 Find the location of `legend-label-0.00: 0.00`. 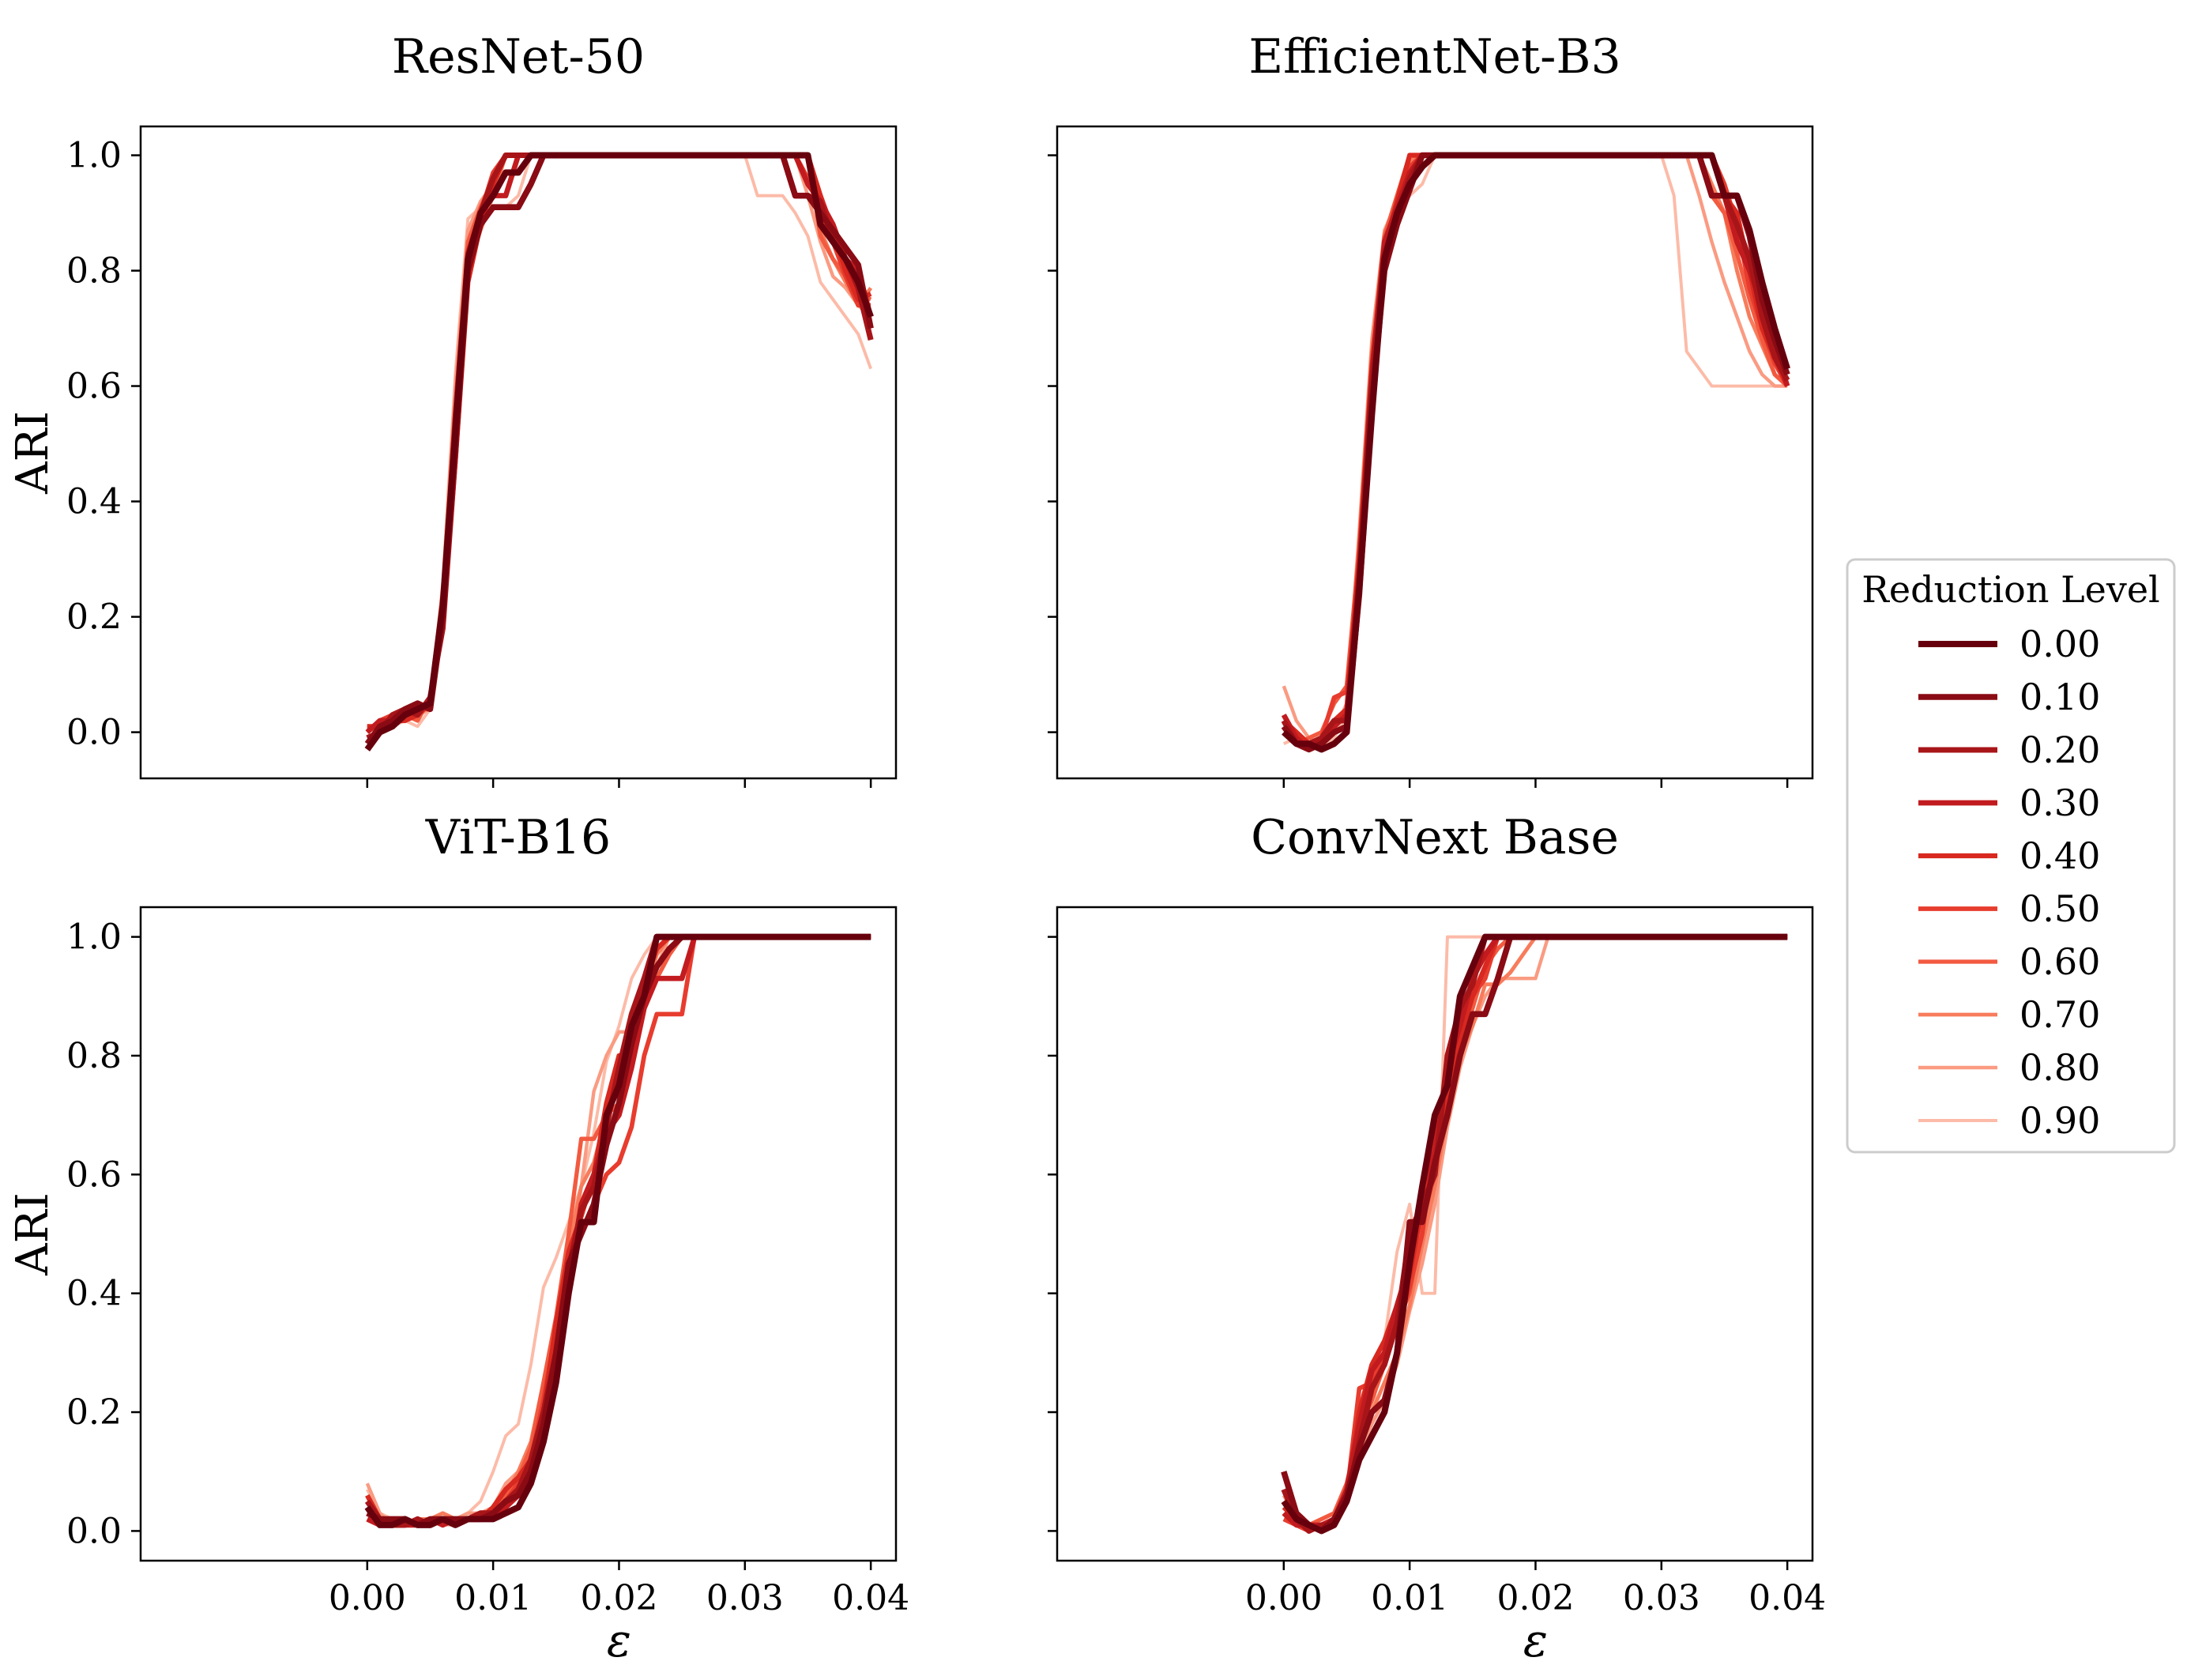

legend-label-0.00: 0.00 is located at coordinates (2059, 644).